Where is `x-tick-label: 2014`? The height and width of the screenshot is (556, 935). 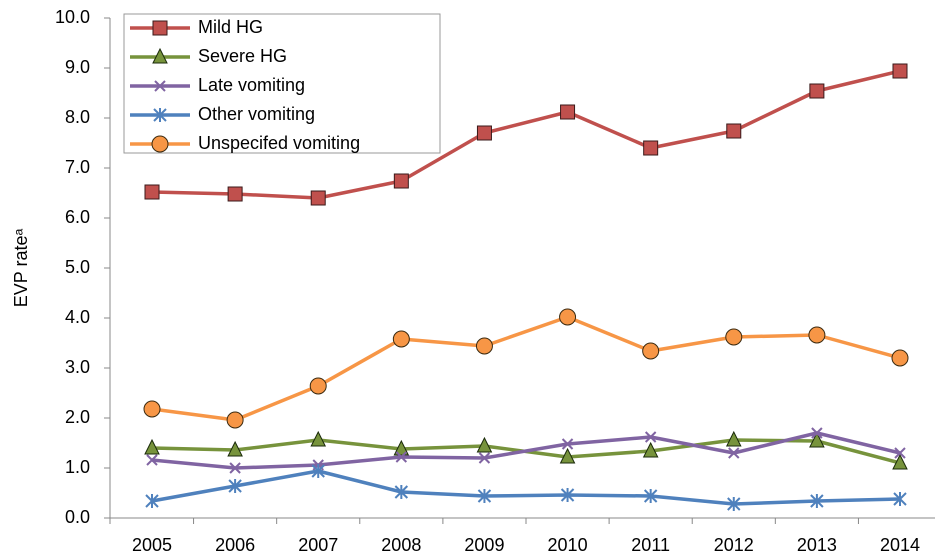
x-tick-label: 2014 is located at coordinates (900, 545).